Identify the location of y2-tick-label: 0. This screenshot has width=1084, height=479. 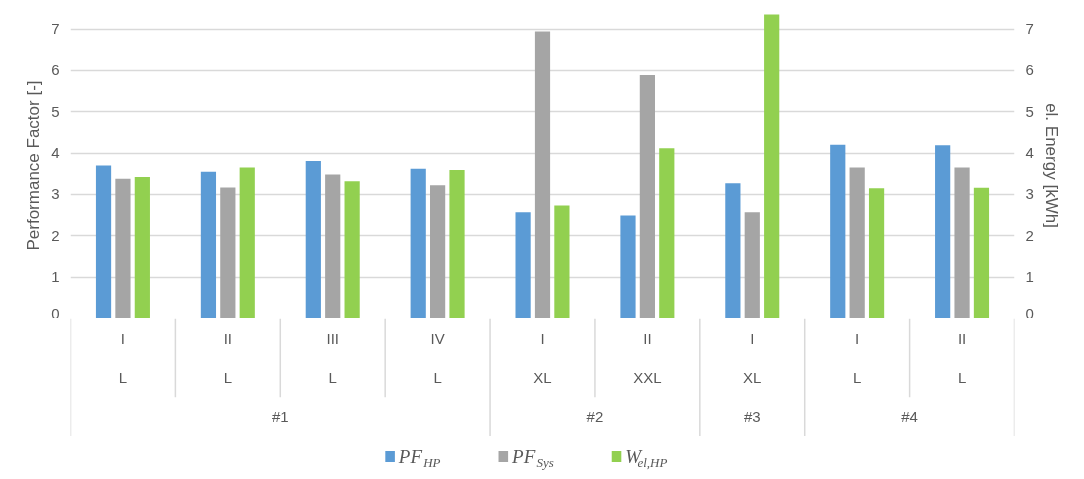
(1029, 313).